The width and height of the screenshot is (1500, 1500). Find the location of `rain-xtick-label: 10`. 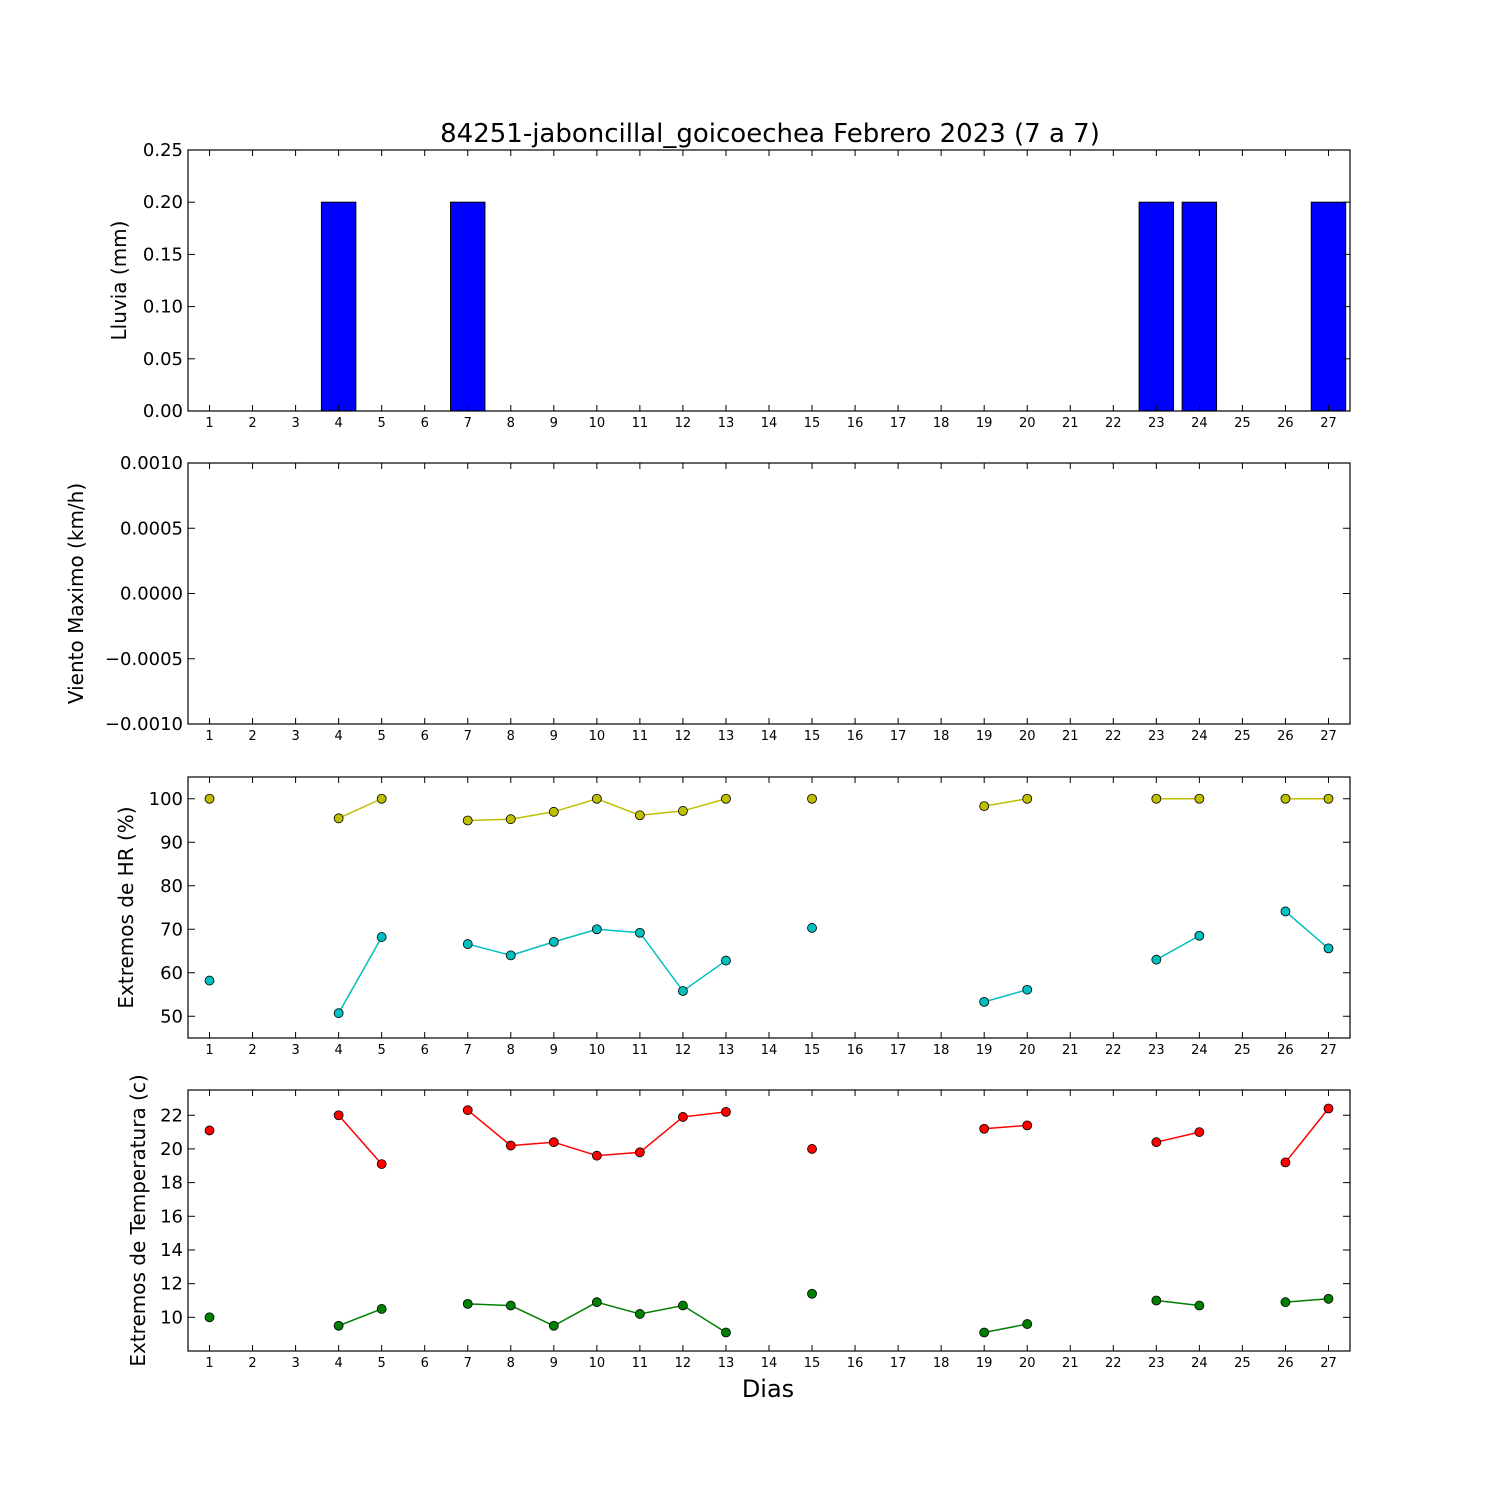

rain-xtick-label: 10 is located at coordinates (597, 423).